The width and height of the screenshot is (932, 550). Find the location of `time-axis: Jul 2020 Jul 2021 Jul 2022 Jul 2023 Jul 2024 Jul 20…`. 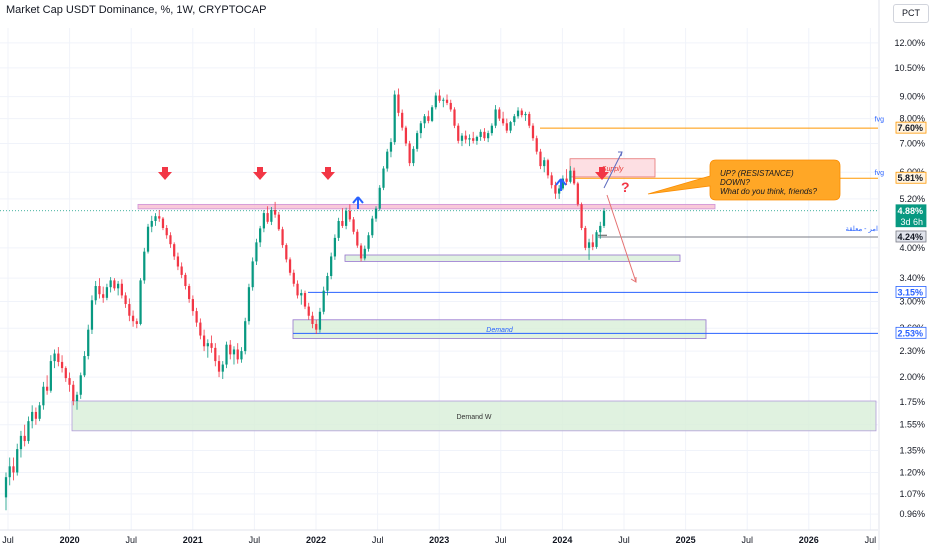

time-axis: Jul 2020 Jul 2021 Jul 2022 Jul 2023 Jul 2024 Jul 20… is located at coordinates (439, 537).